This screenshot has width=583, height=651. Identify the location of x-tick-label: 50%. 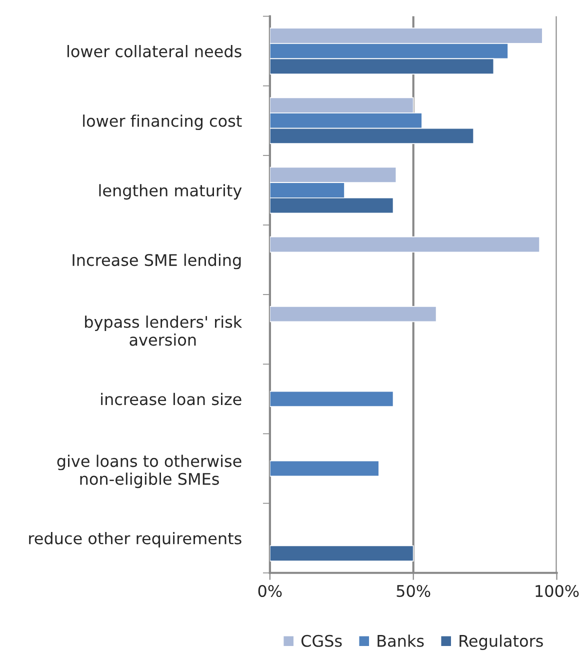
(413, 591).